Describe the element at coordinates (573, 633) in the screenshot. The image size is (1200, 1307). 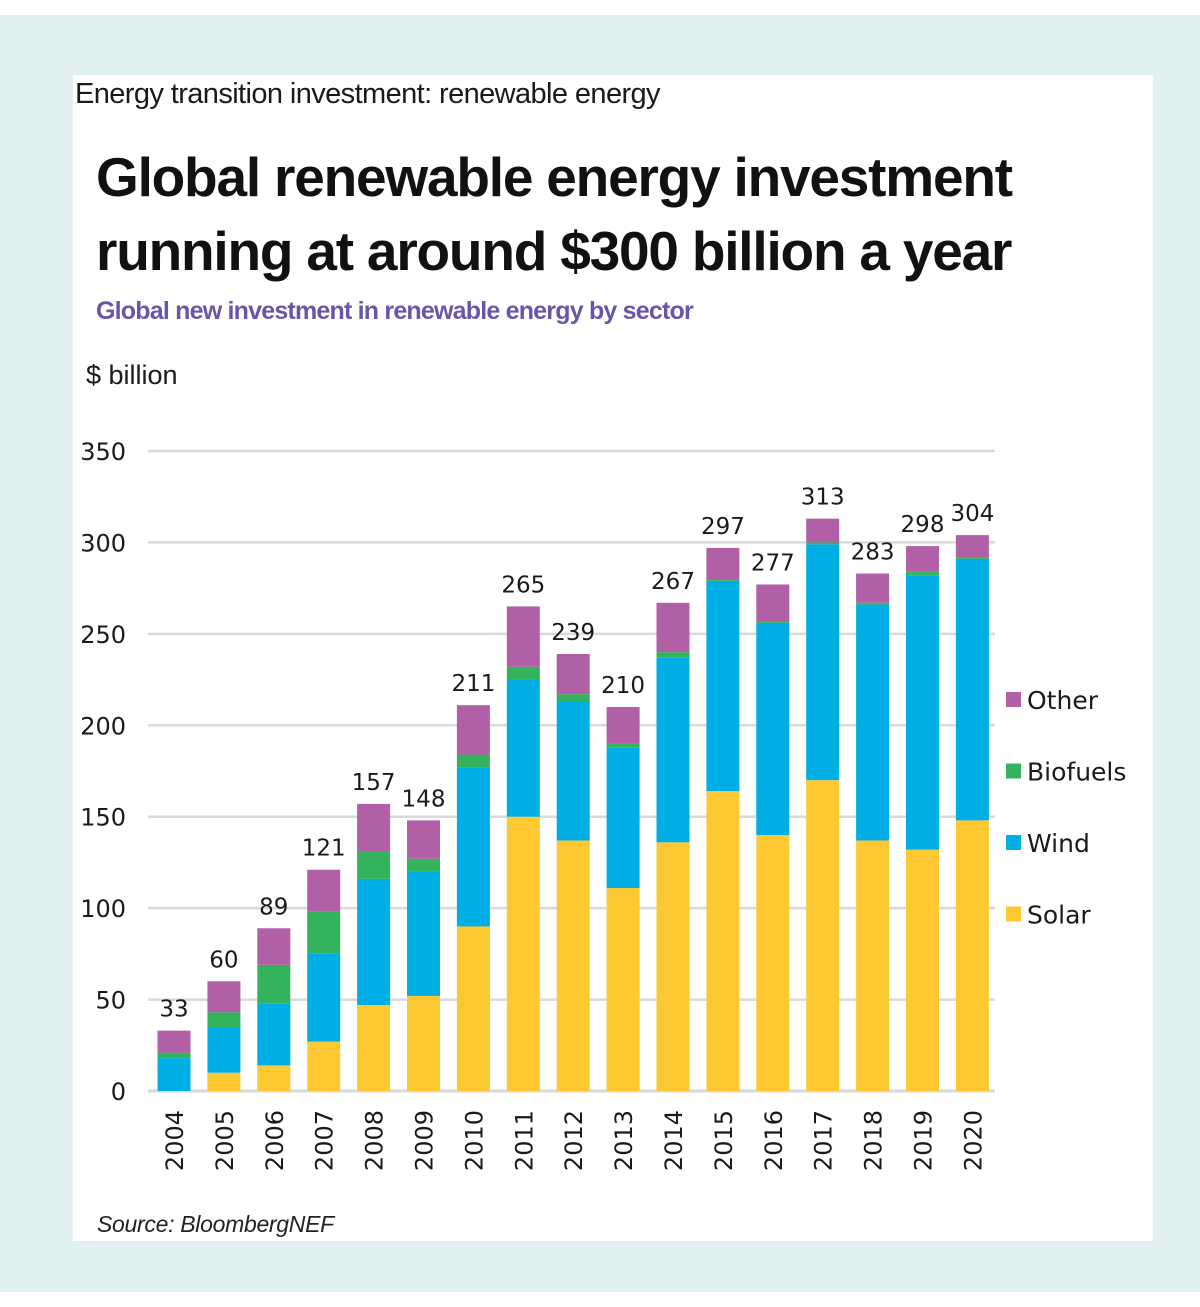
I see `total-label: 239` at that location.